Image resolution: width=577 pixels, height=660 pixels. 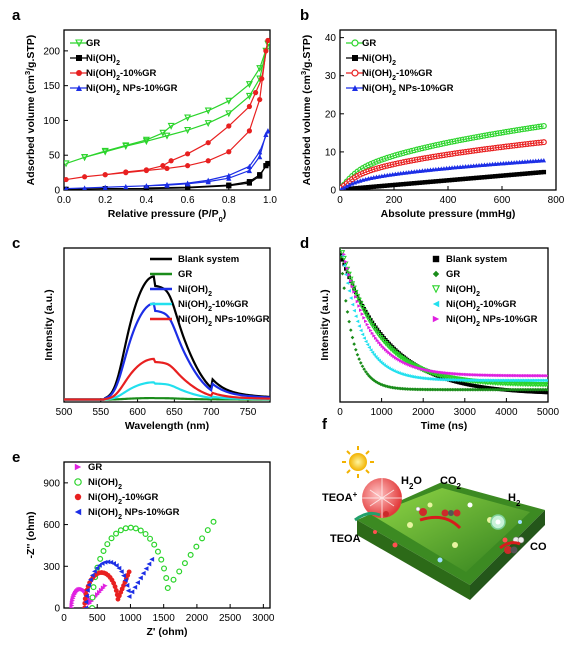 I want to click on x-tick-label: 0.2, so click(x=105, y=200).